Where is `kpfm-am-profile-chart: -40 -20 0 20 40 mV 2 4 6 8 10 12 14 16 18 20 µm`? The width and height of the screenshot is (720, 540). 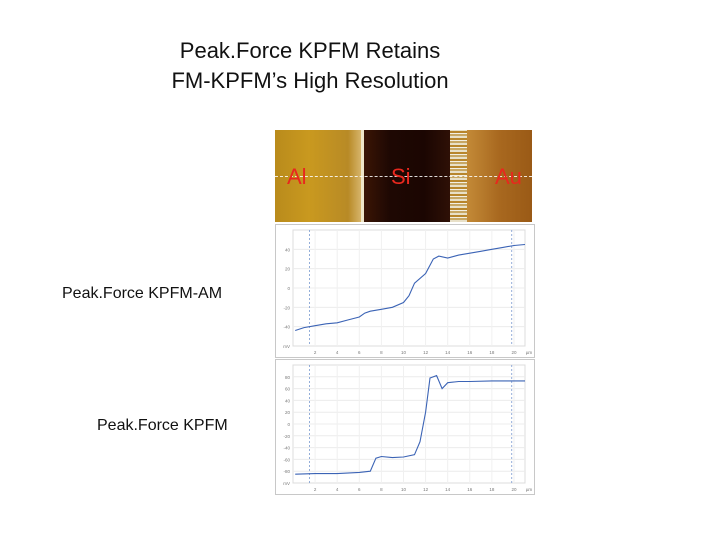
kpfm-am-profile-chart: -40 -20 0 20 40 mV 2 4 6 8 10 12 14 16 18 20 µm is located at coordinates (405, 291).